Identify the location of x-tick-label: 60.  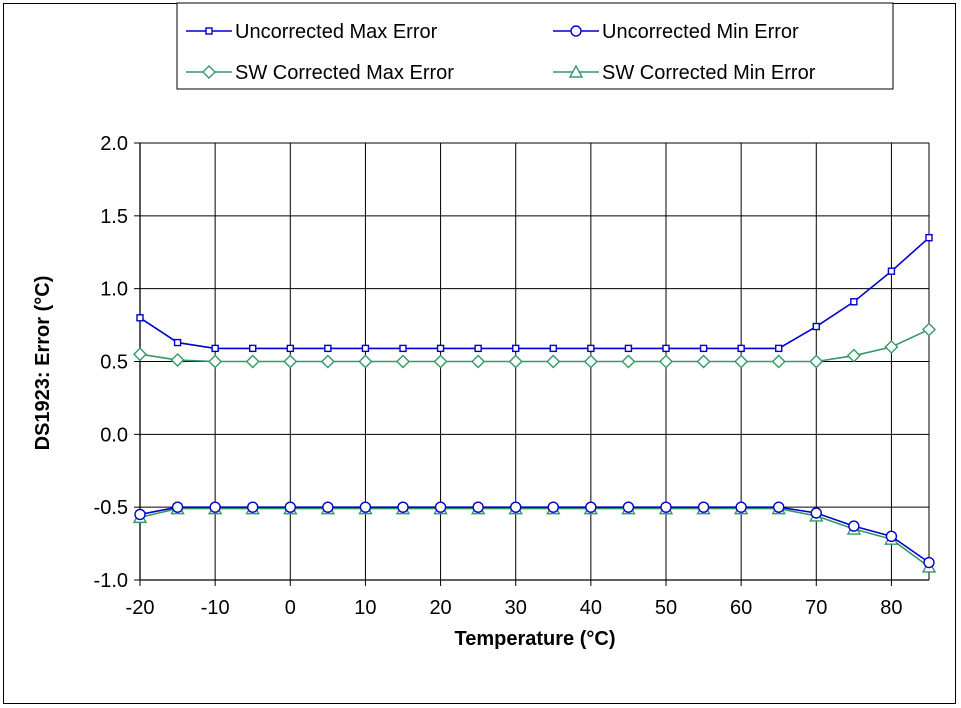
(741, 608).